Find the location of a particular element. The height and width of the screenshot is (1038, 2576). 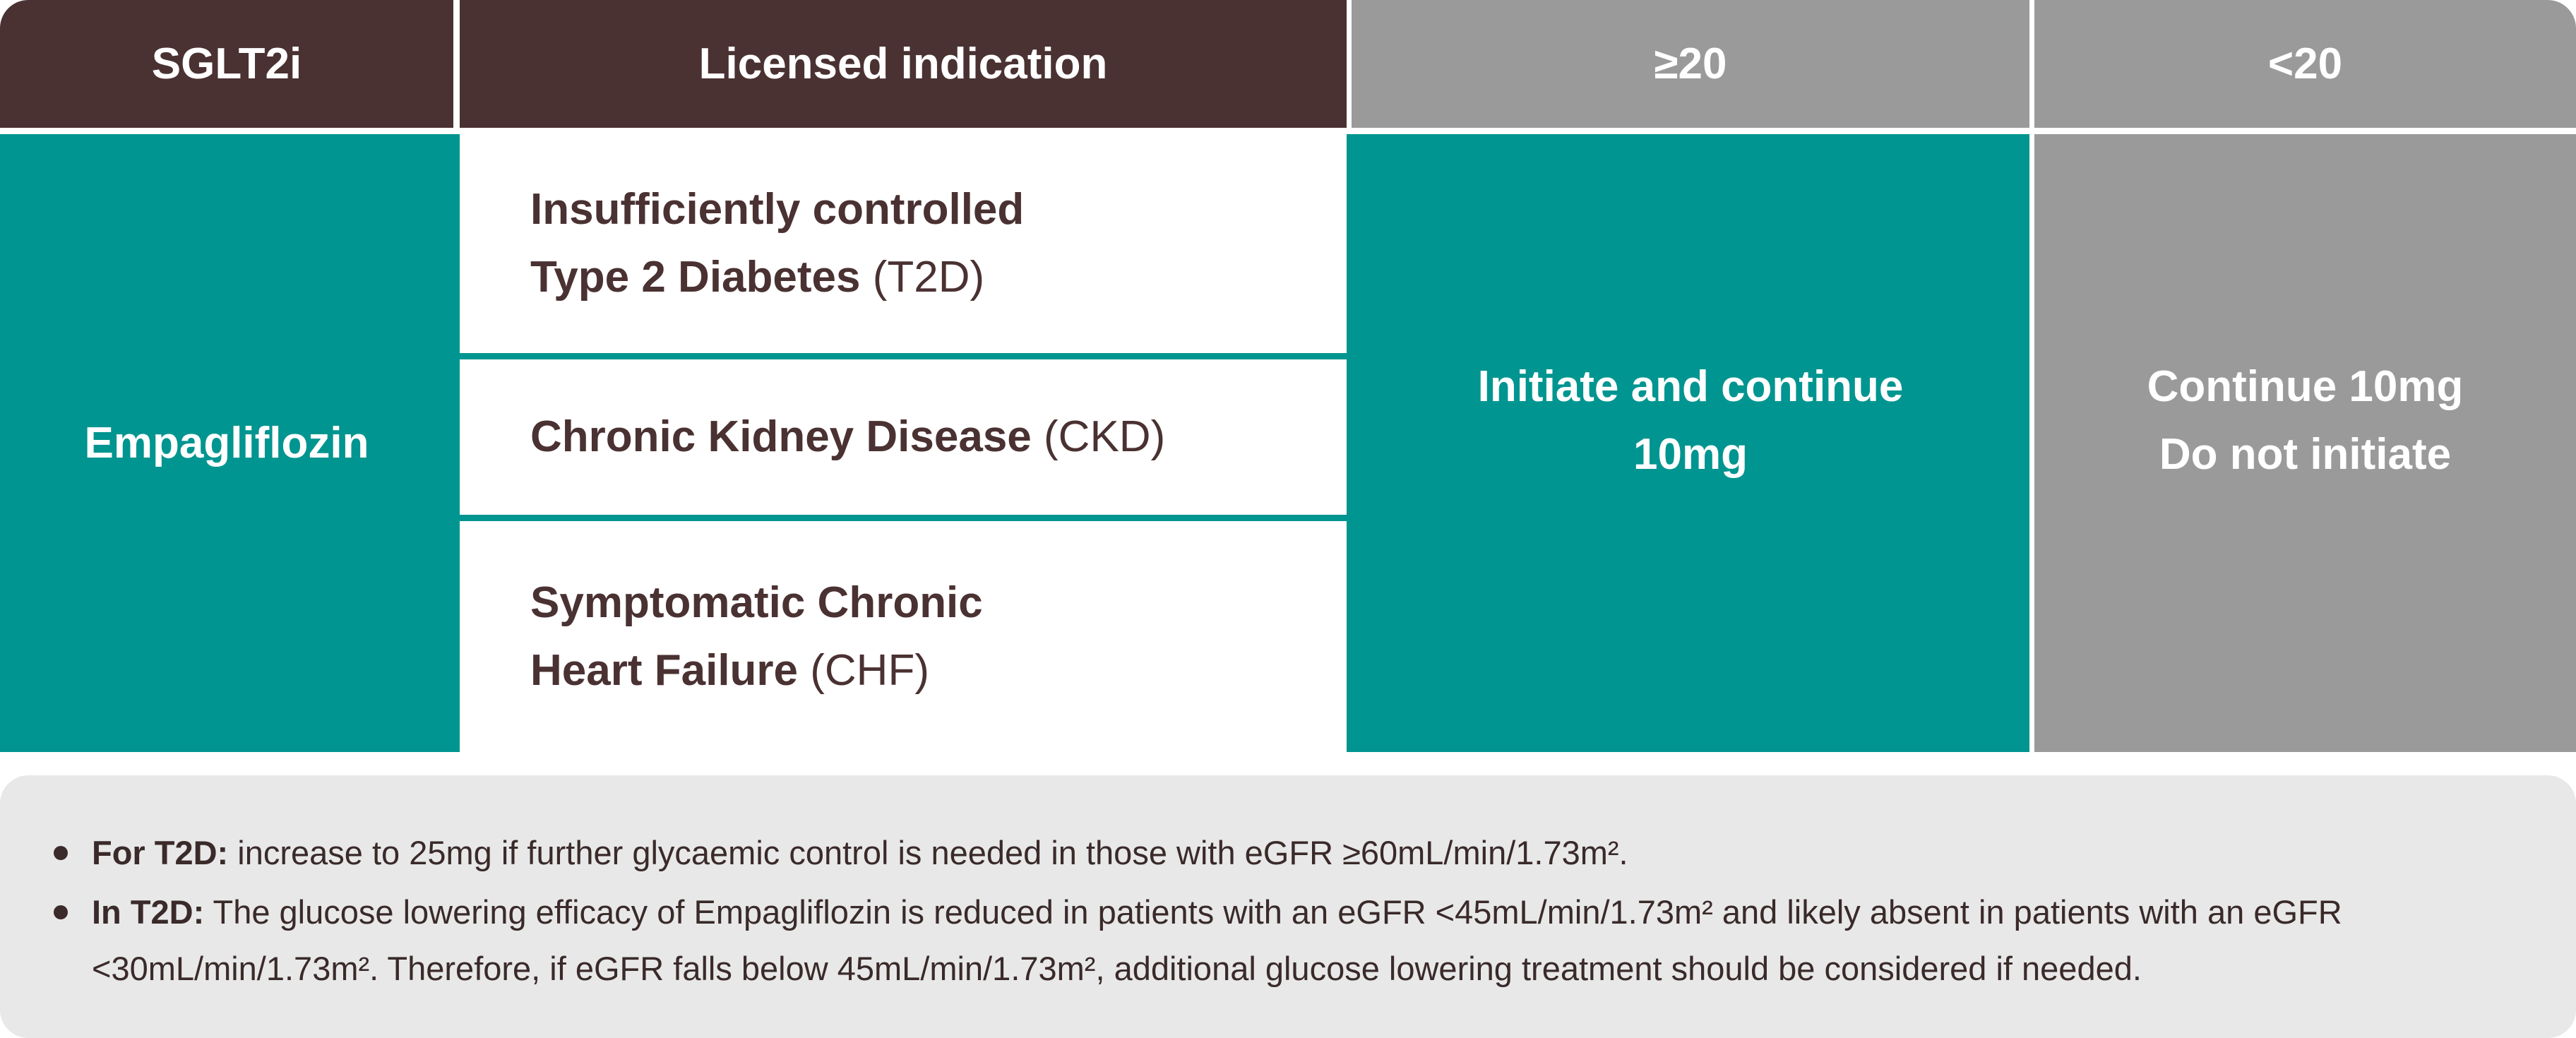

note-label: For T2D: is located at coordinates (160, 852).